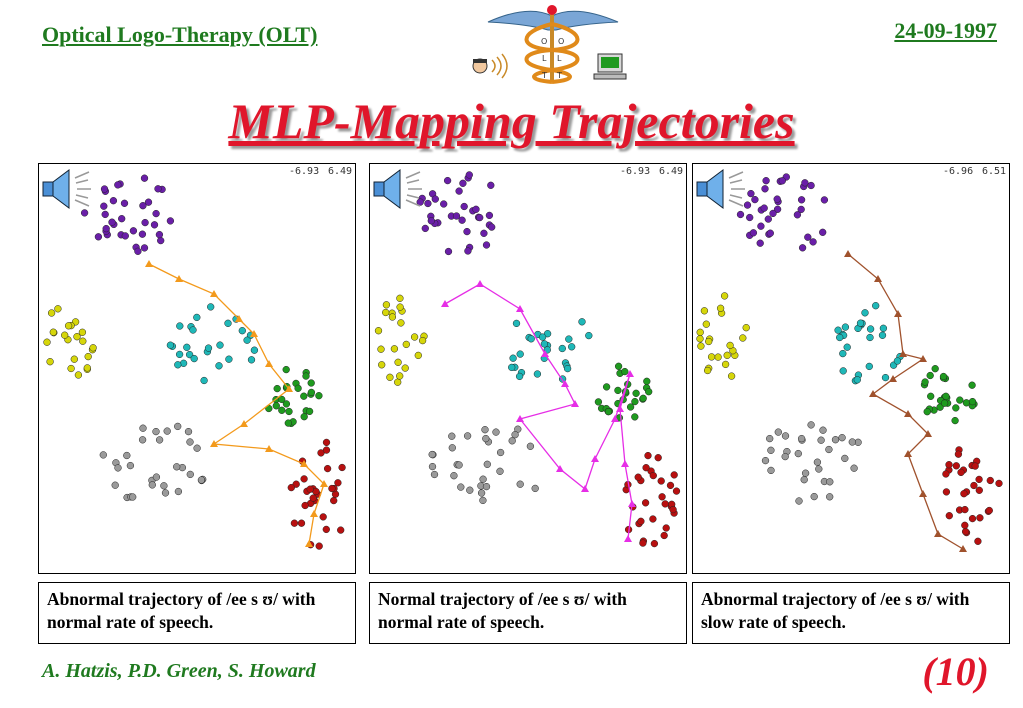  What do you see at coordinates (340, 171) in the screenshot?
I see `coord-max: 6.49` at bounding box center [340, 171].